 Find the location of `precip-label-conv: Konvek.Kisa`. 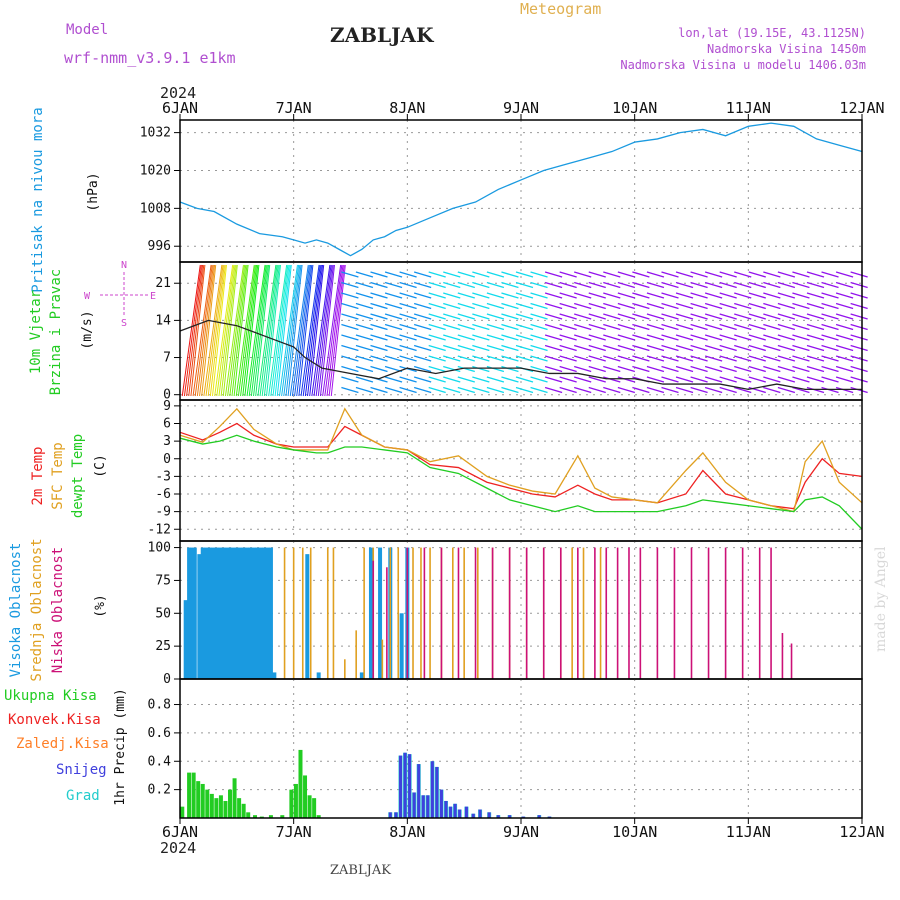

precip-label-conv: Konvek.Kisa is located at coordinates (54, 720).